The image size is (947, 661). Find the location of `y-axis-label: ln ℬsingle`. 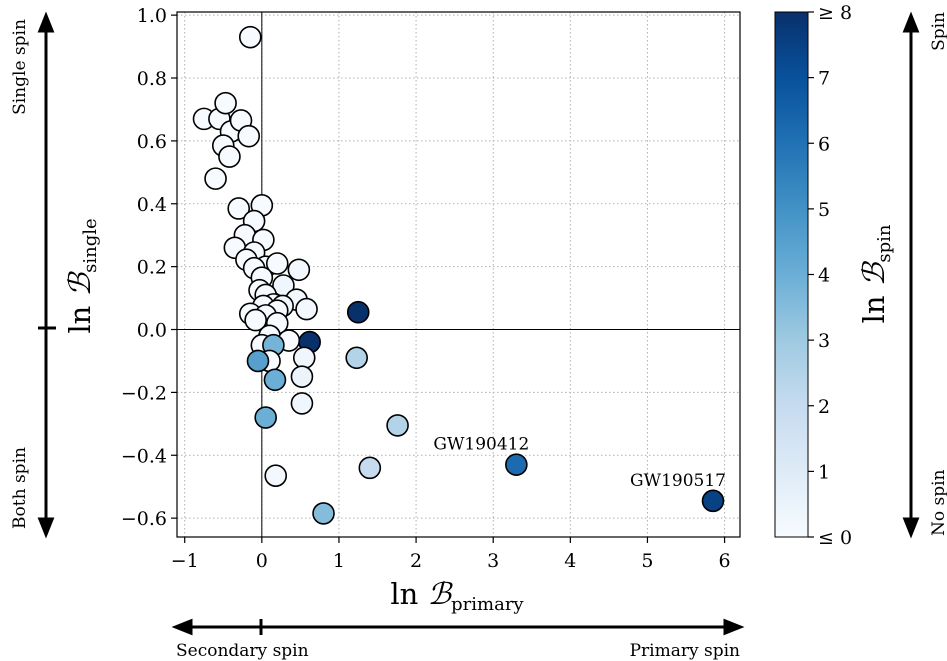

y-axis-label: ln ℬsingle is located at coordinates (82, 275).